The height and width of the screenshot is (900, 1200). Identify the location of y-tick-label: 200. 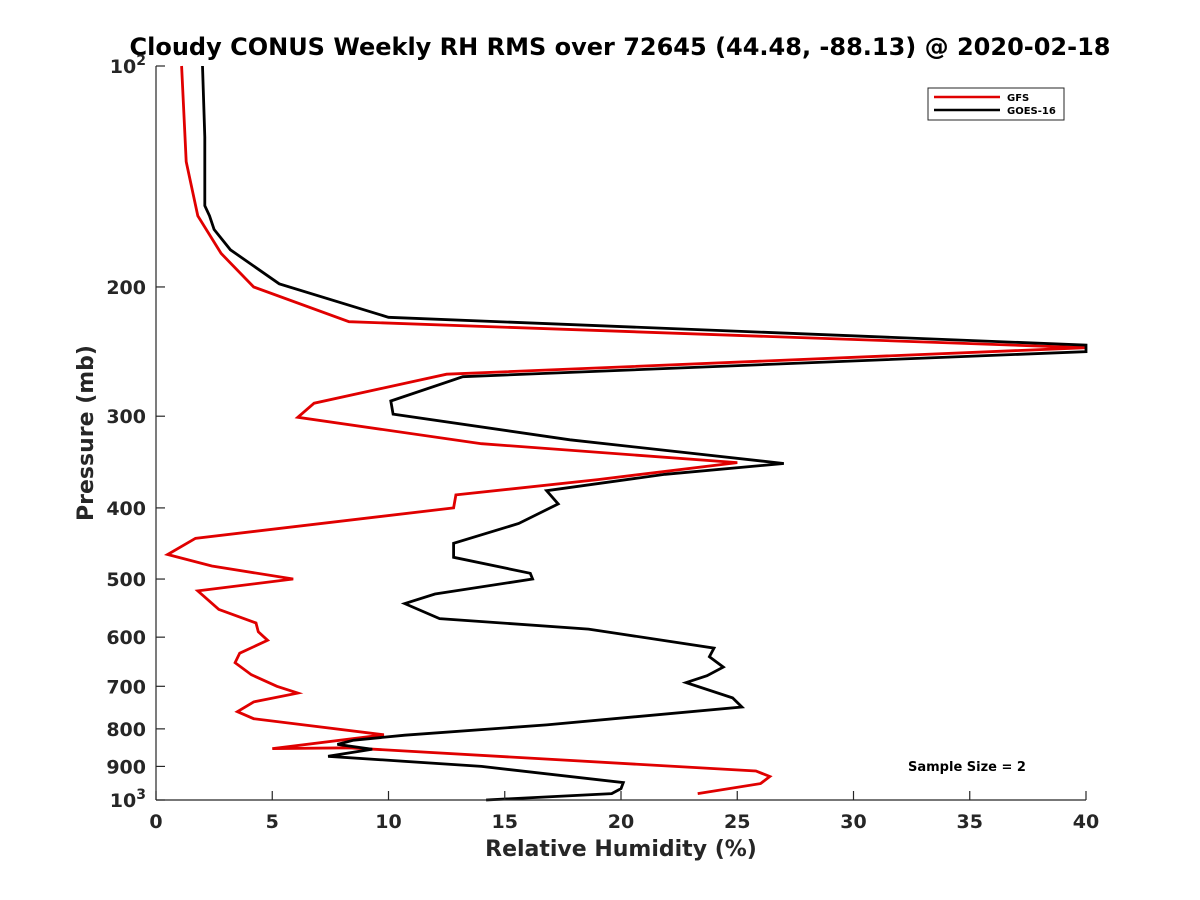
(126, 288).